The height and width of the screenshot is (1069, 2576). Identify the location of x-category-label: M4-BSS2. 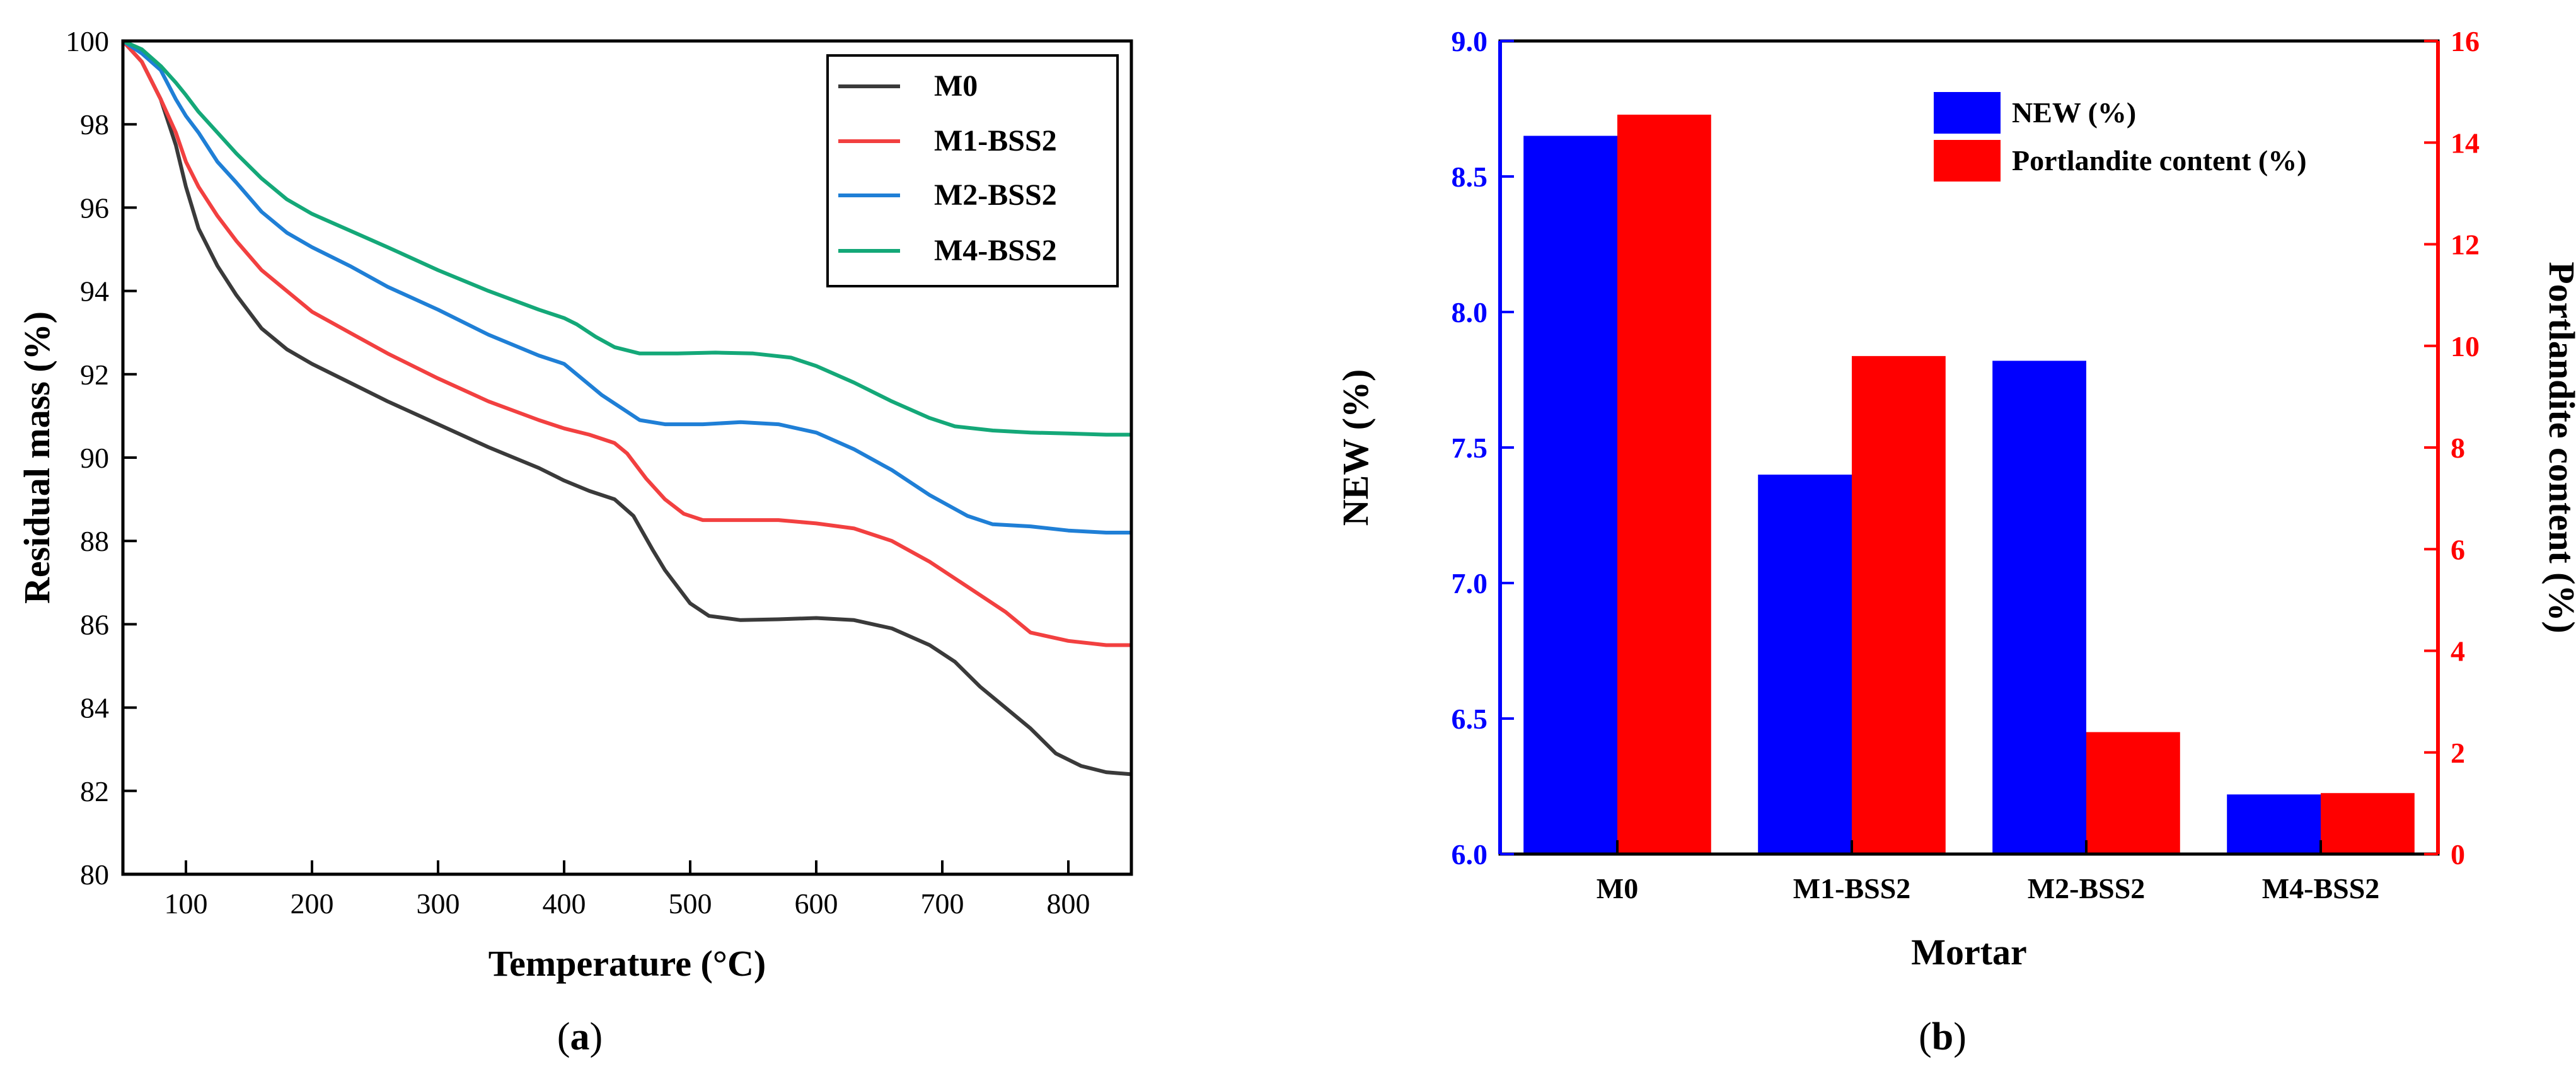
(2321, 888).